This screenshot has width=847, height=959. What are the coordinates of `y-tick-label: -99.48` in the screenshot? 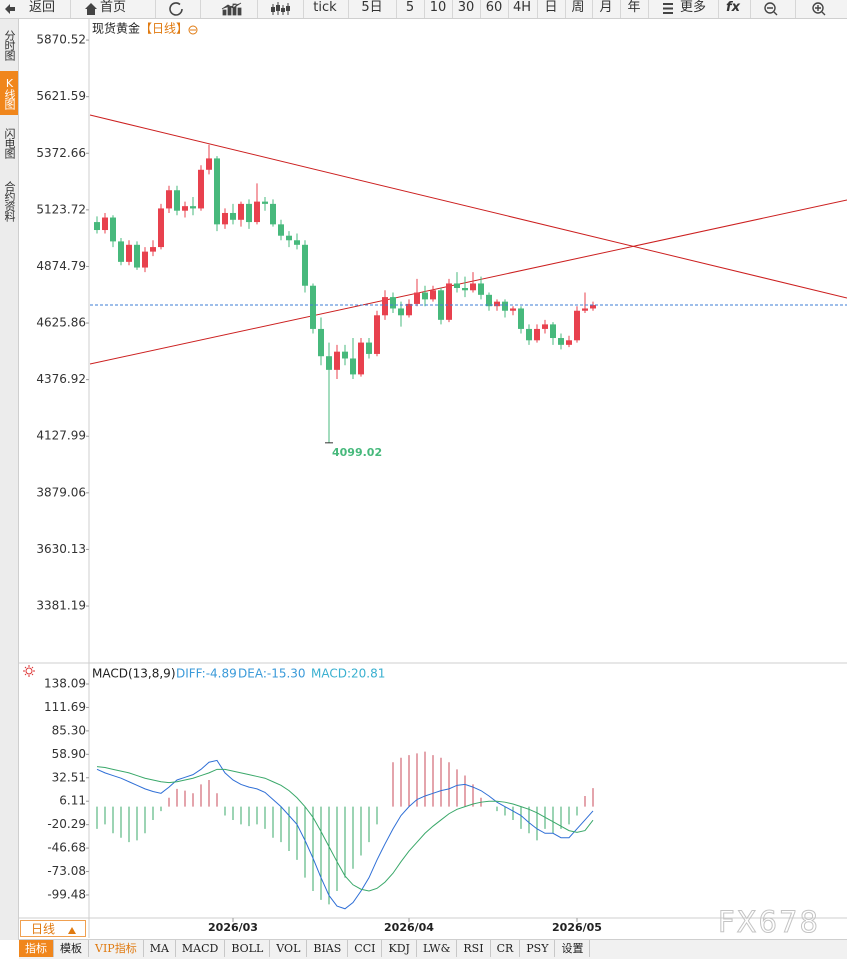 It's located at (66, 894).